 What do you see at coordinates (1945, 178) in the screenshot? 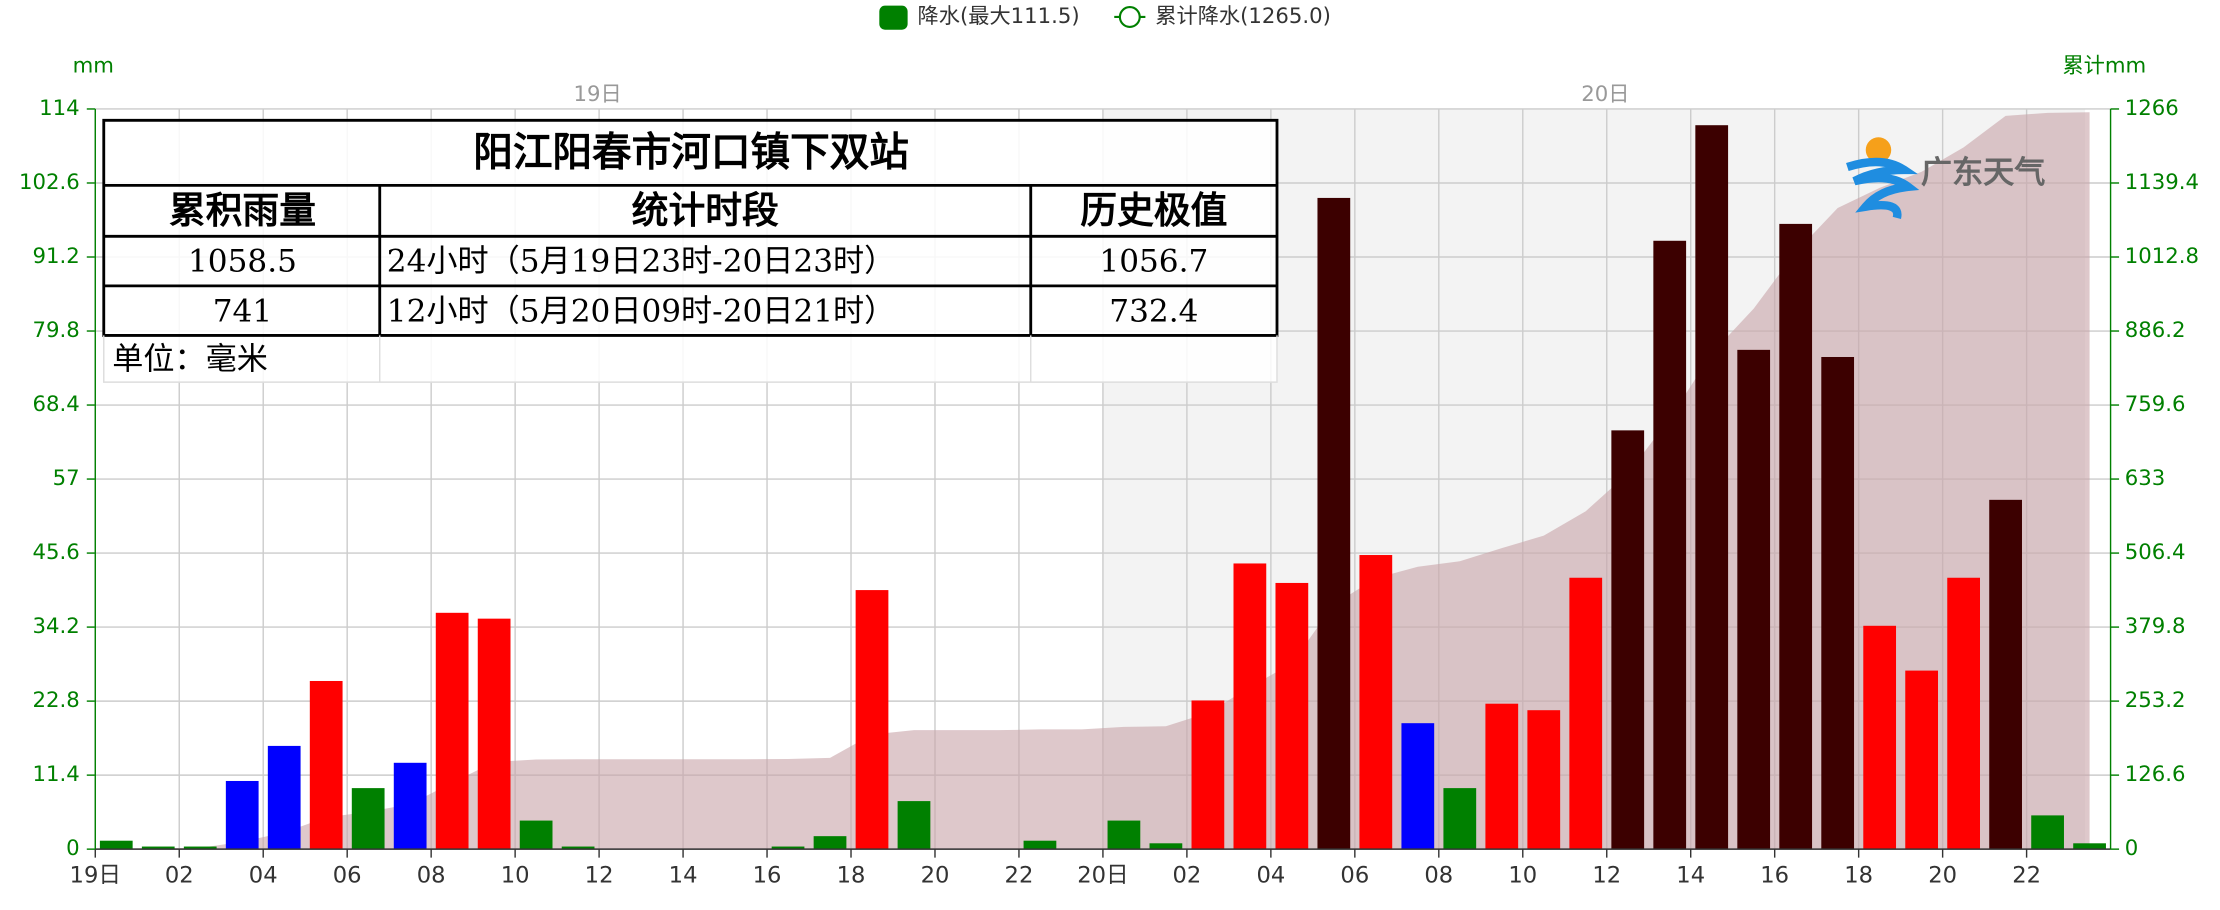
I see `logo: 广东天气` at bounding box center [1945, 178].